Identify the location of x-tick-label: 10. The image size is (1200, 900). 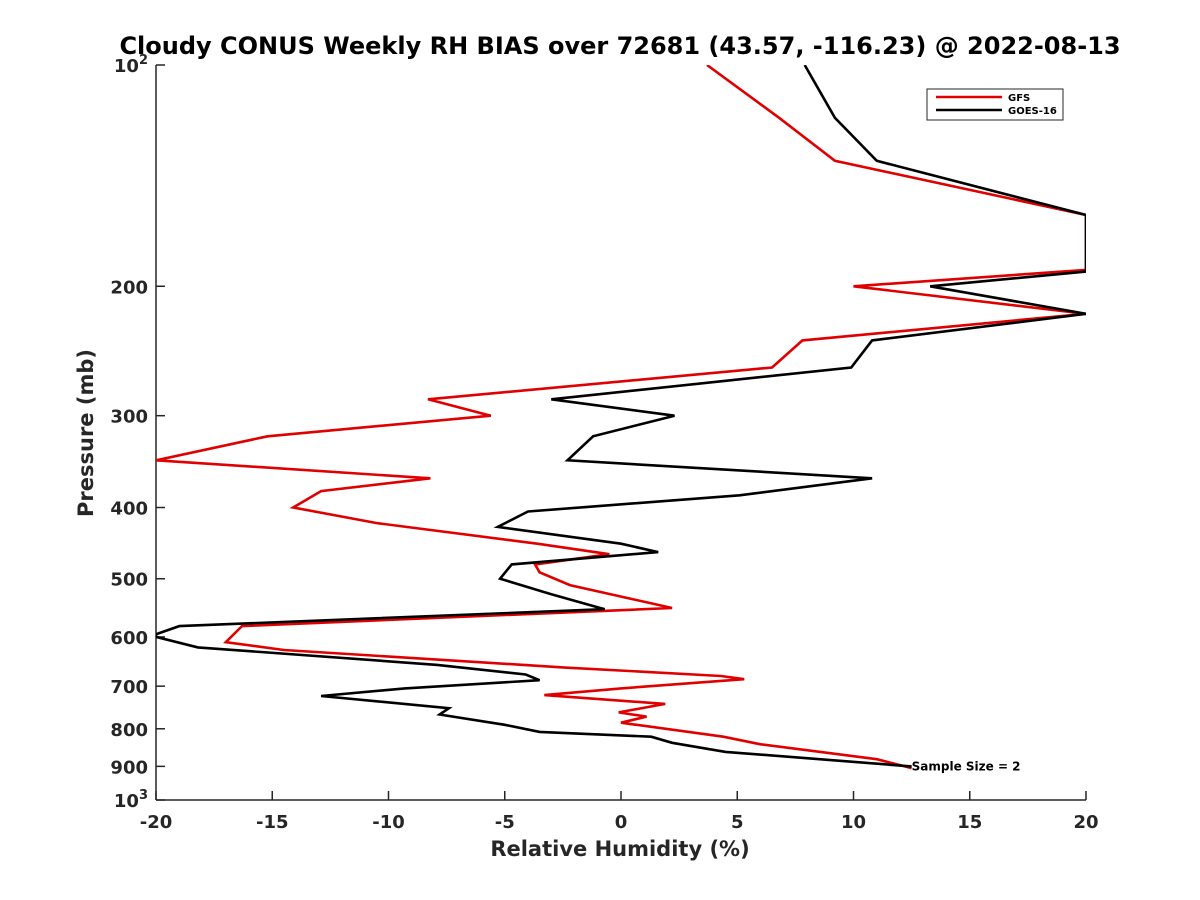
(853, 822).